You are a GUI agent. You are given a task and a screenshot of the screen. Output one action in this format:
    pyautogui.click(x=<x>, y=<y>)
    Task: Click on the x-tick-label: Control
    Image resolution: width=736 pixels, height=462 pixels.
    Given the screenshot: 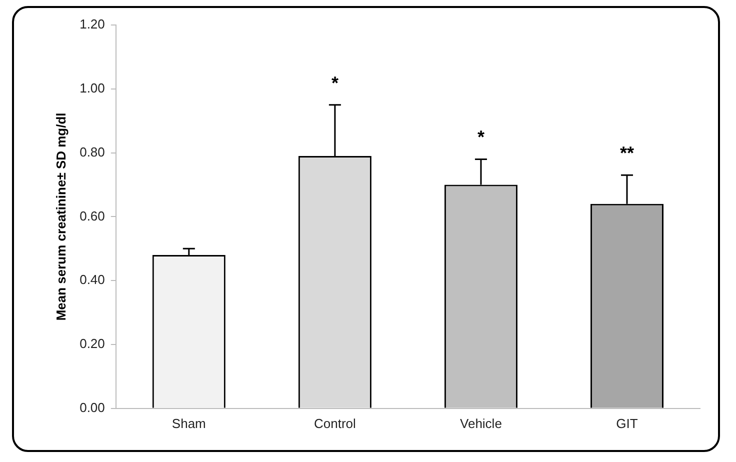 What is the action you would take?
    pyautogui.click(x=335, y=423)
    